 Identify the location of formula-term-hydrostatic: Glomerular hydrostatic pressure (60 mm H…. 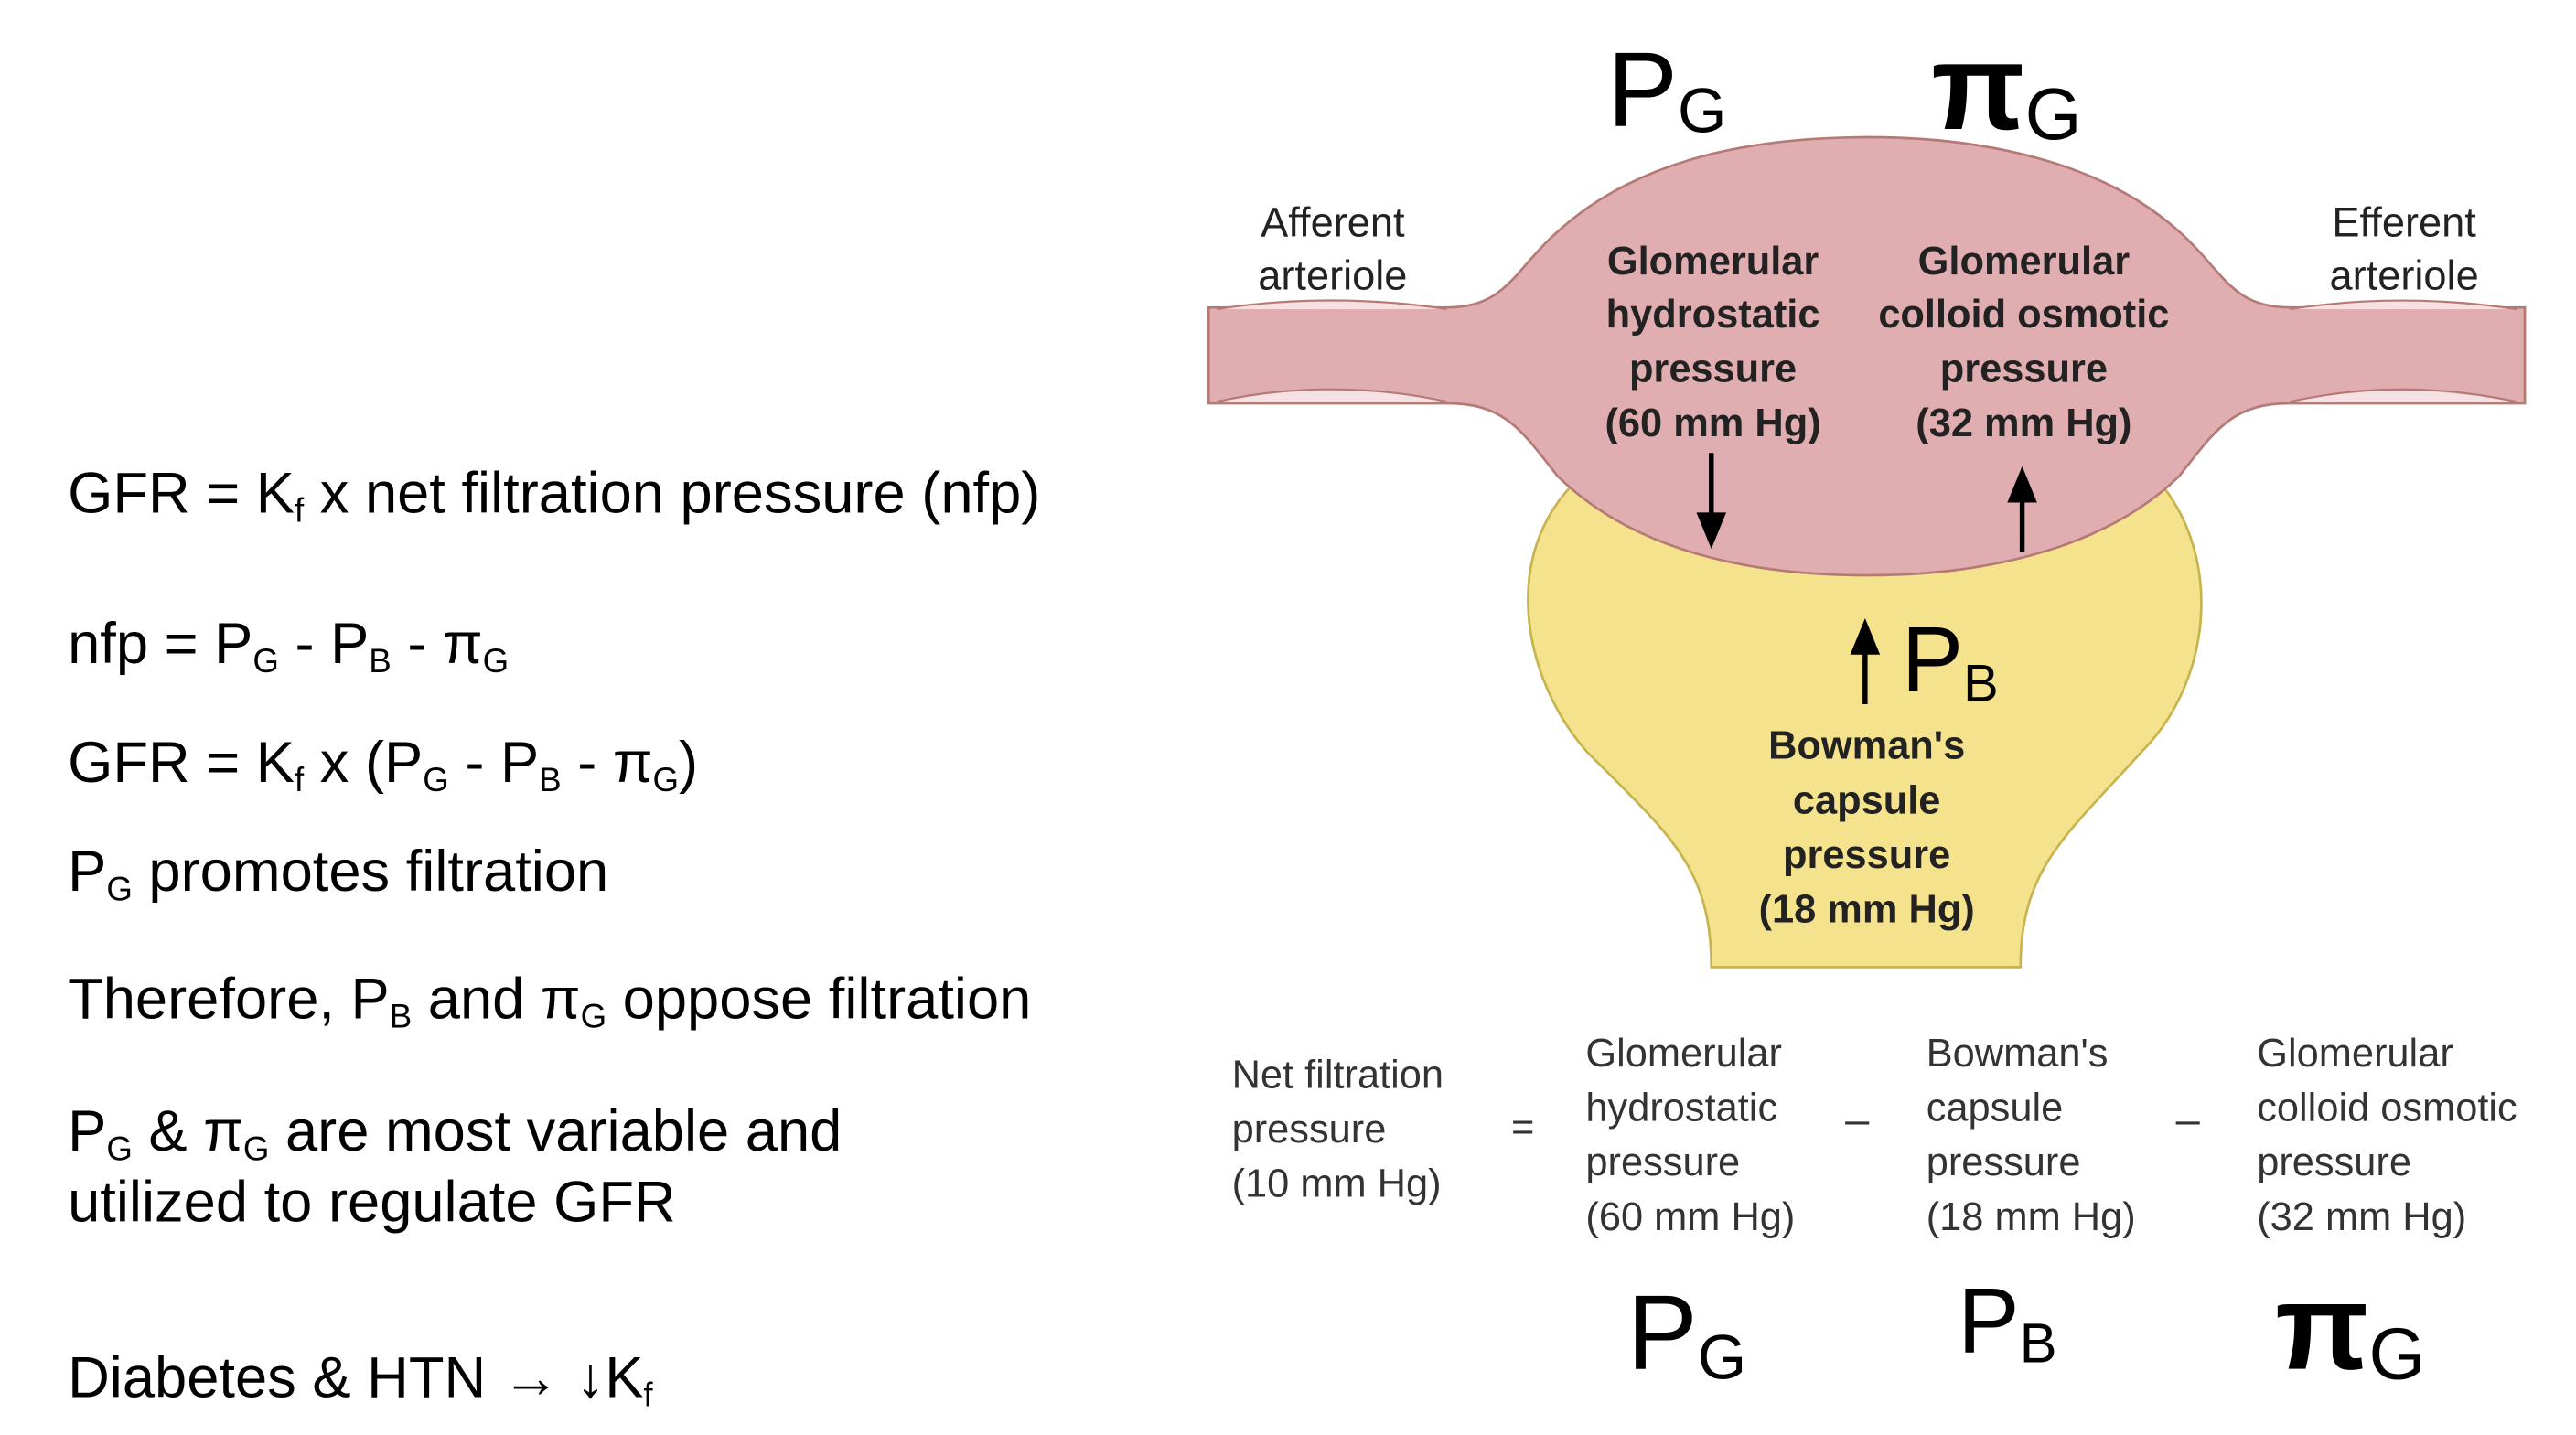
(1690, 1135).